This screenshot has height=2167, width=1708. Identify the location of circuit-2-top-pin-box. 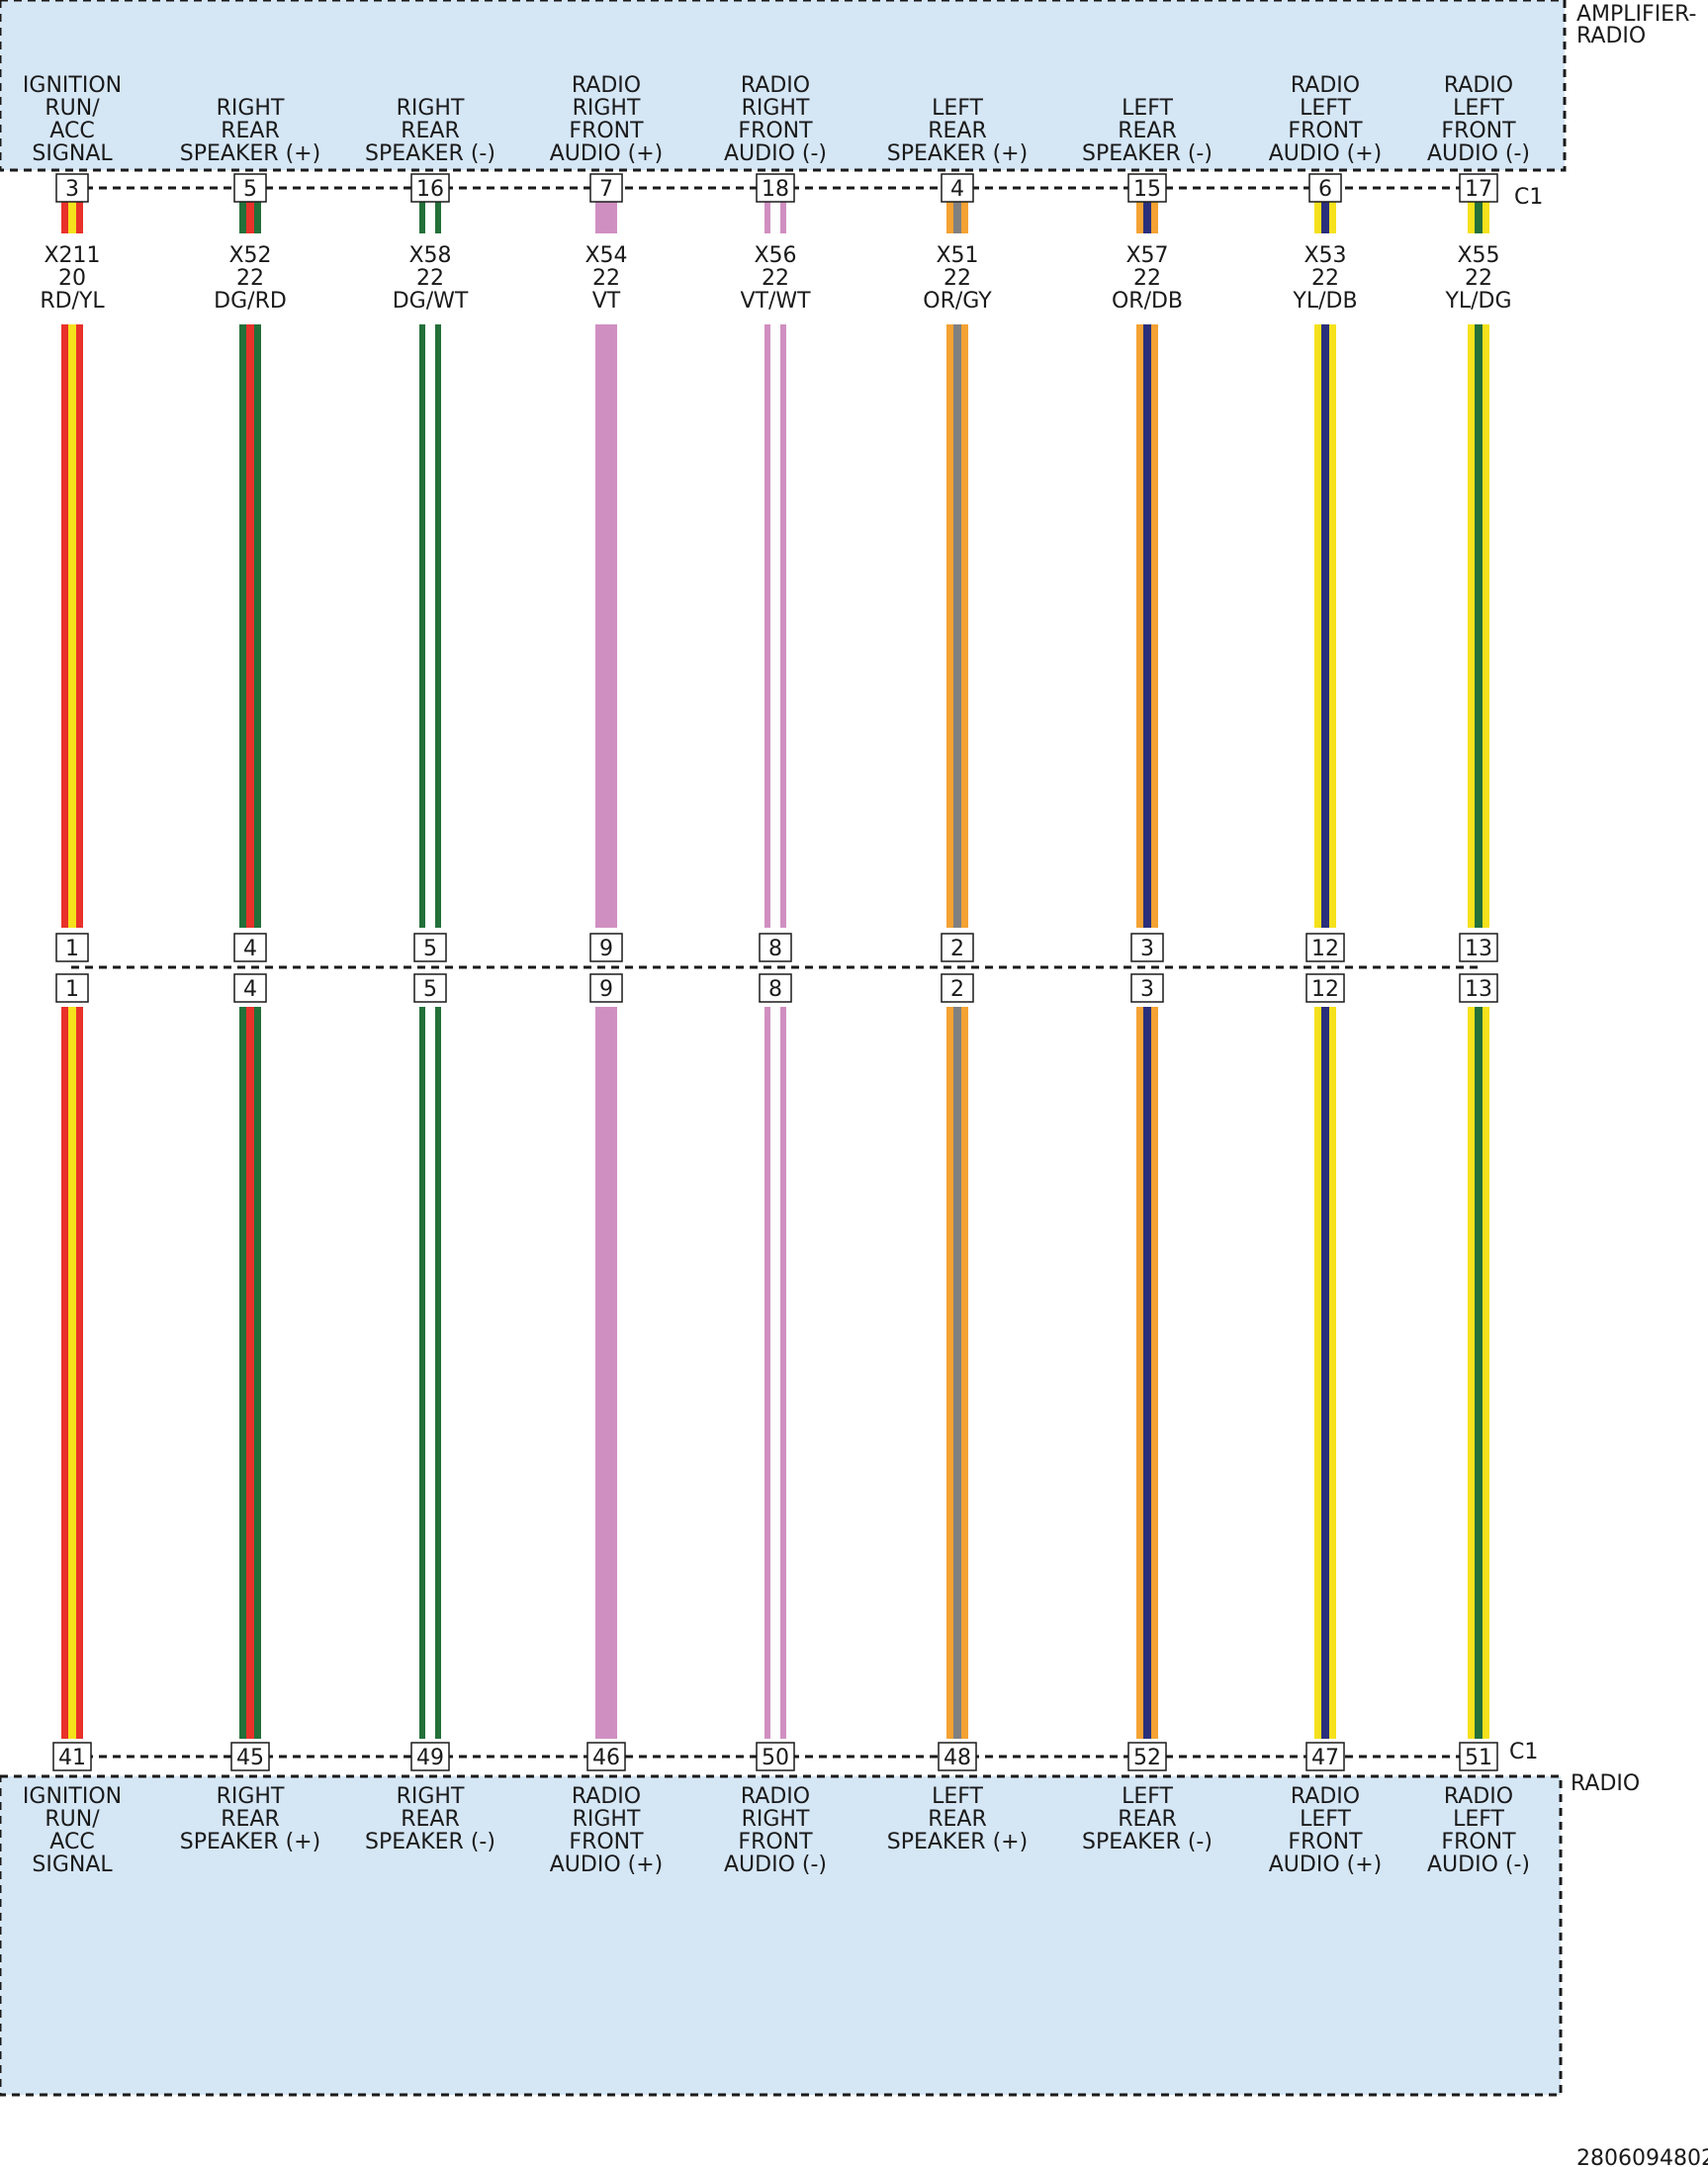
(250, 188).